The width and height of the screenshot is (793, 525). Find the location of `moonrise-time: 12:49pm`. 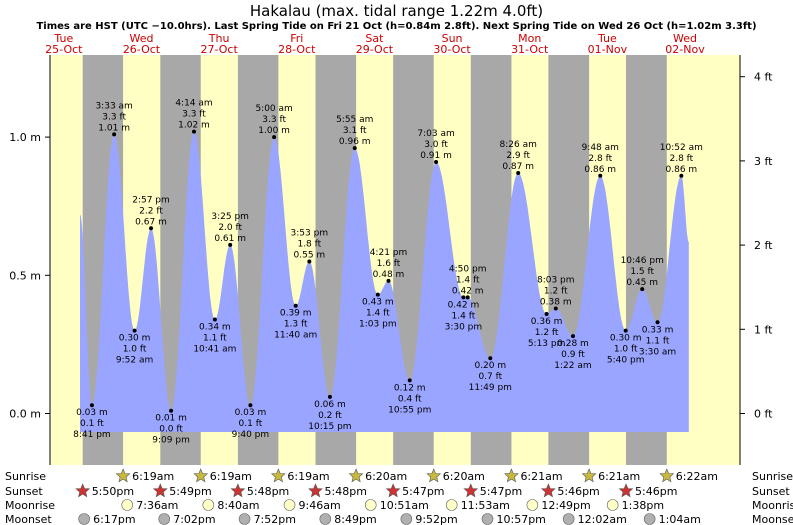

moonrise-time: 12:49pm is located at coordinates (565, 505).